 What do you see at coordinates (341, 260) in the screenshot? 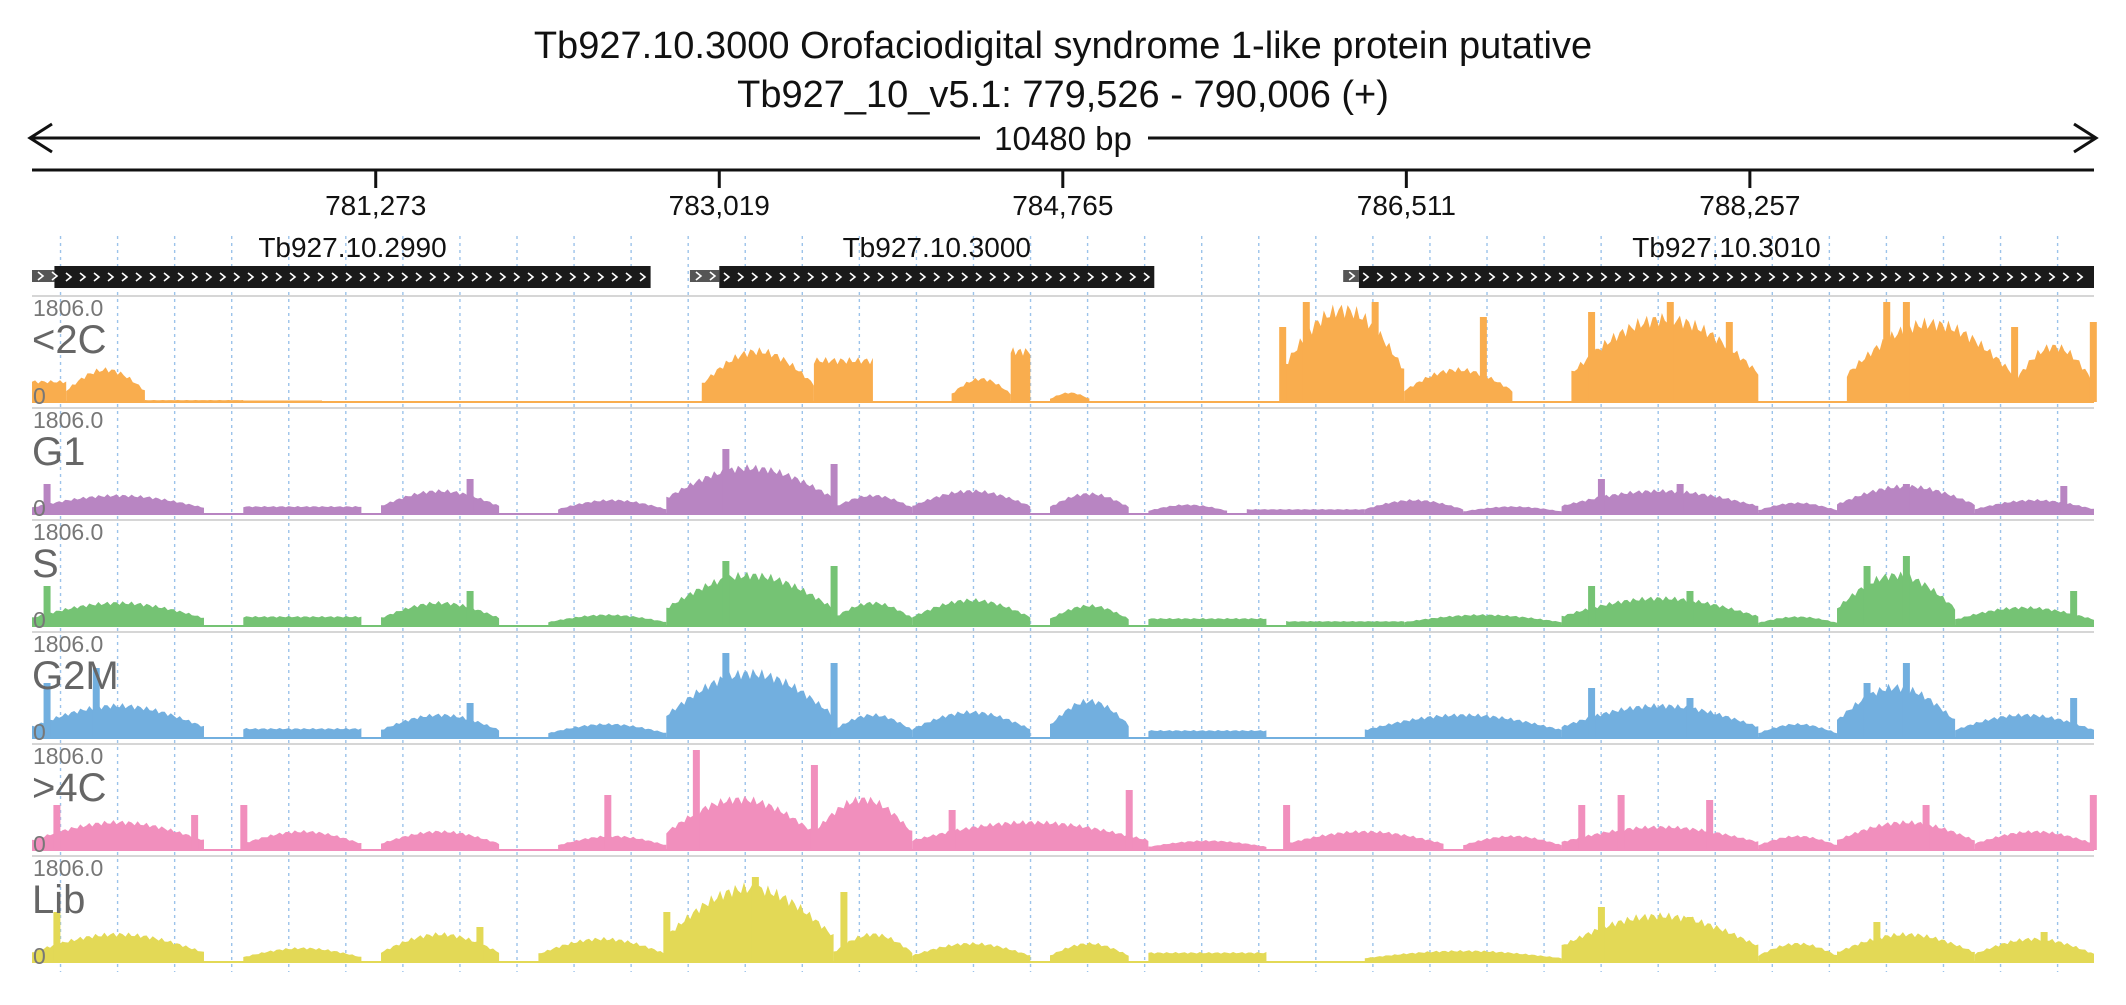
I see `gene-Tb927.10.2990: Tb927.10.2990` at bounding box center [341, 260].